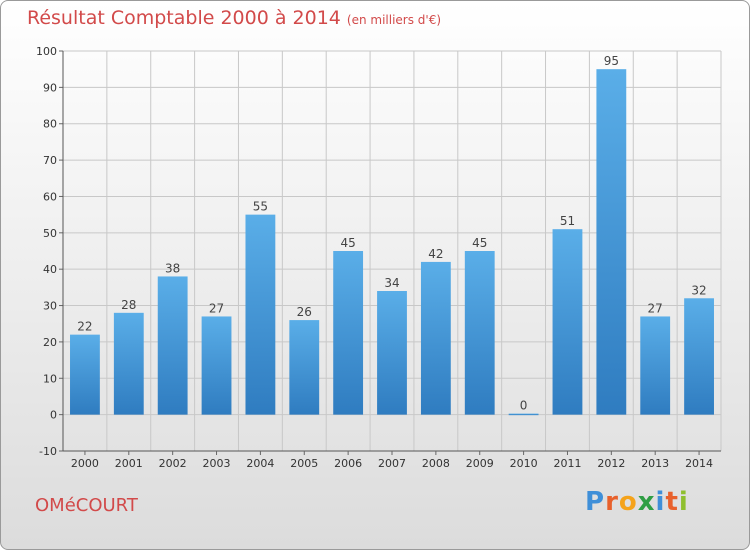 The image size is (750, 550). Describe the element at coordinates (50, 306) in the screenshot. I see `y-tick-label: 30` at that location.